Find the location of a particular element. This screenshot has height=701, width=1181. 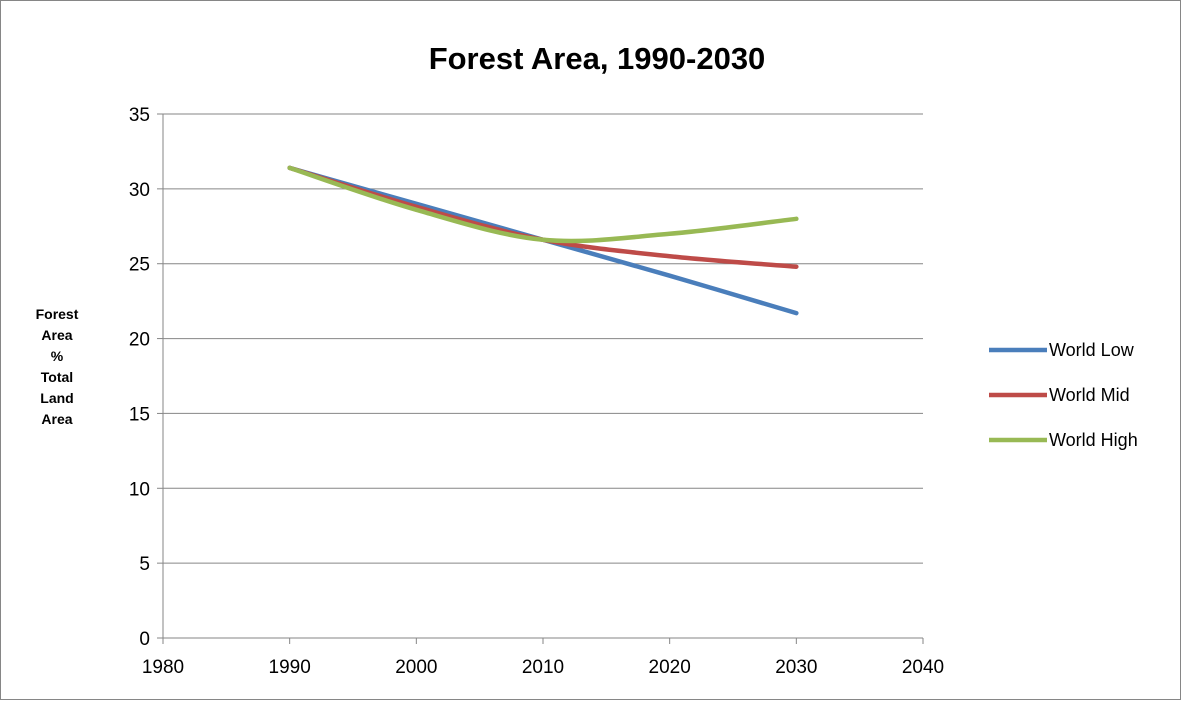

y-axis-label-line: % is located at coordinates (57, 356).